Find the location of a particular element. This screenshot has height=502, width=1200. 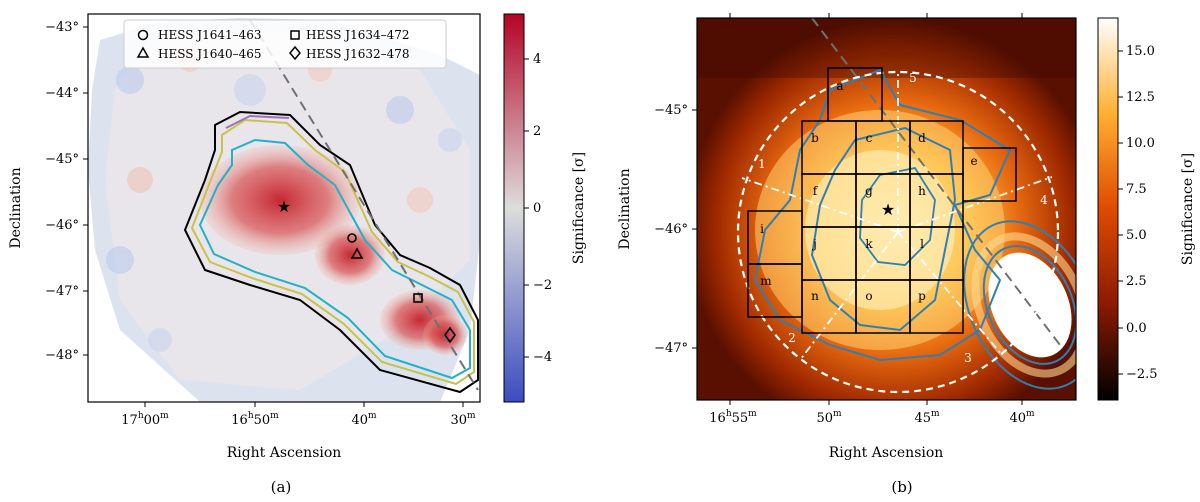

x-tick-a-2: 40m is located at coordinates (364, 419).